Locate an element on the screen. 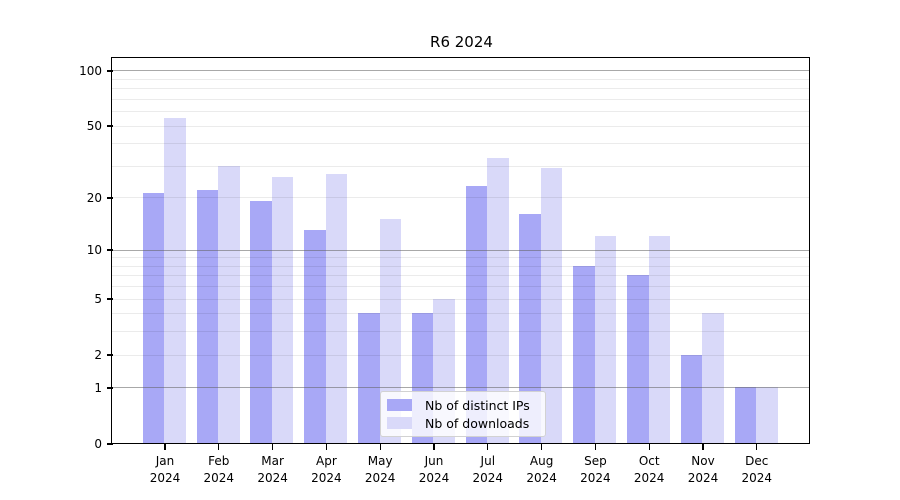  y-tick-label: 0 is located at coordinates (98, 444).